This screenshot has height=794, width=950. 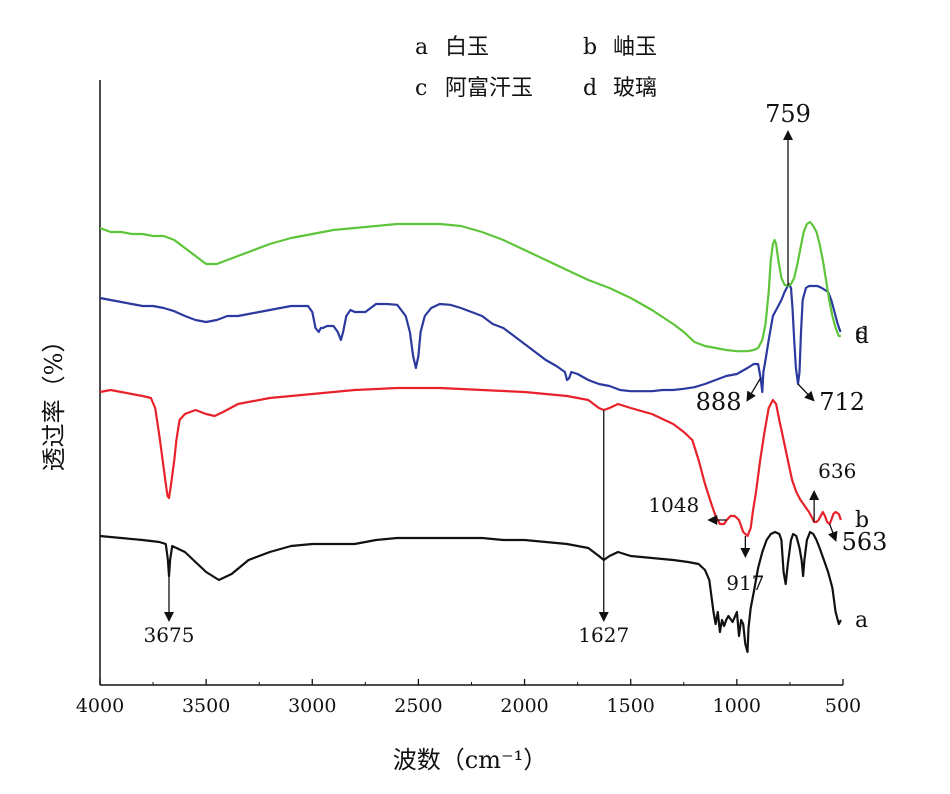 I want to click on series-line-d, so click(x=470, y=286).